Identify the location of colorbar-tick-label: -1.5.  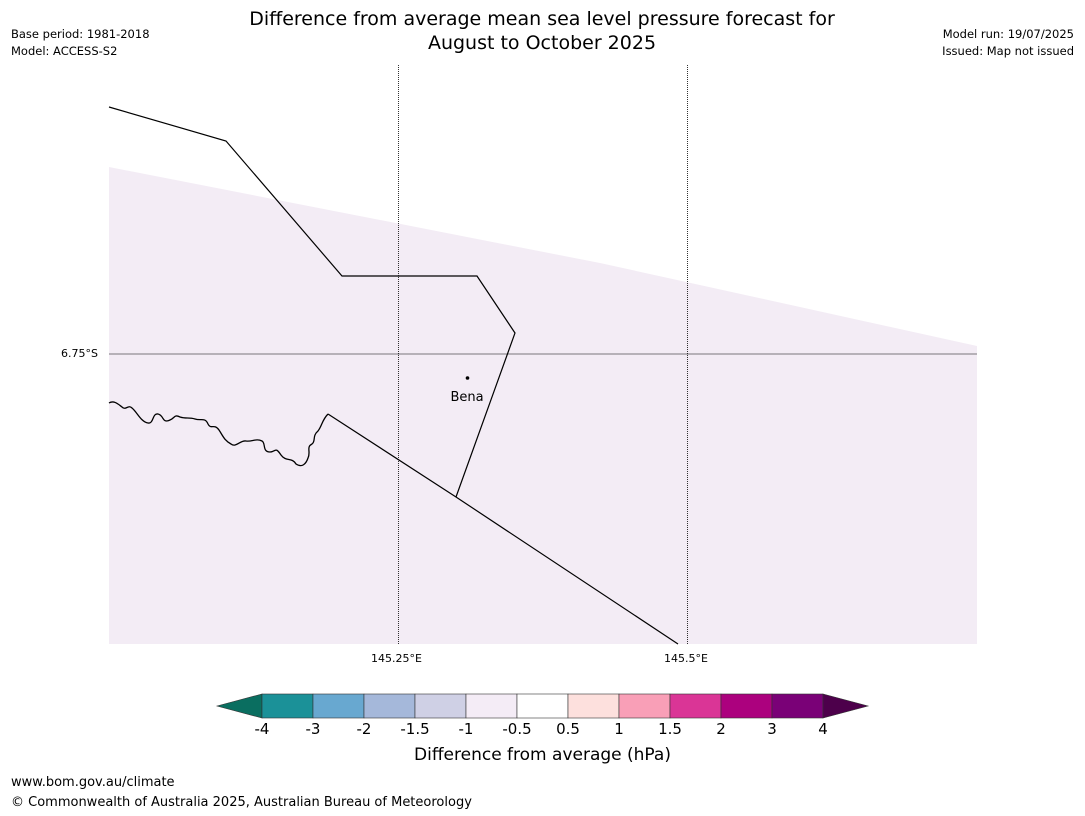
(415, 729).